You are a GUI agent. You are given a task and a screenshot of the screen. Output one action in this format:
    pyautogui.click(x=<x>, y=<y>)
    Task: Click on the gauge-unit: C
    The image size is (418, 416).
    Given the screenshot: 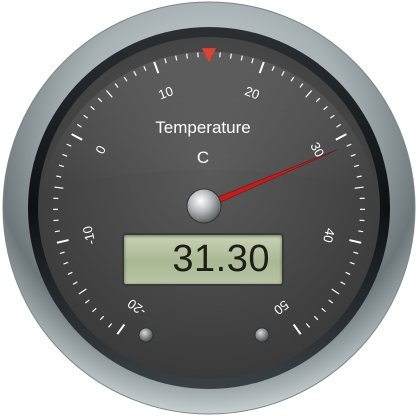 What is the action you would take?
    pyautogui.click(x=203, y=157)
    